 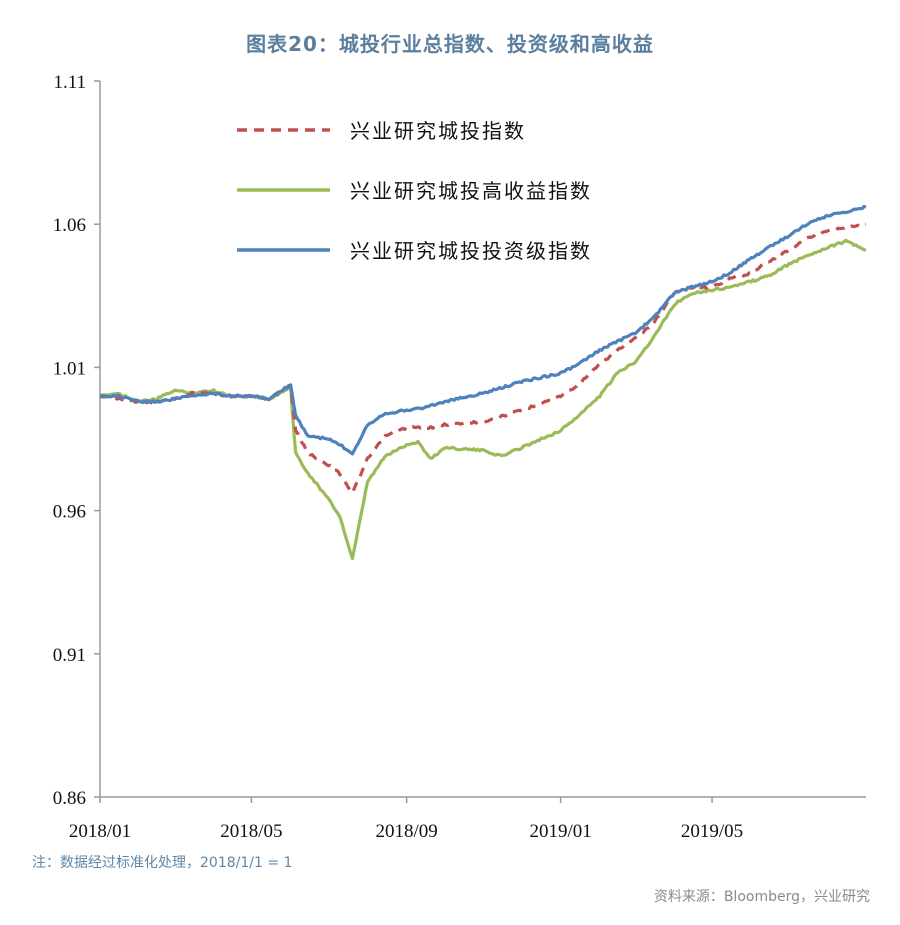 What do you see at coordinates (407, 831) in the screenshot?
I see `x-tick-label: 2018/09` at bounding box center [407, 831].